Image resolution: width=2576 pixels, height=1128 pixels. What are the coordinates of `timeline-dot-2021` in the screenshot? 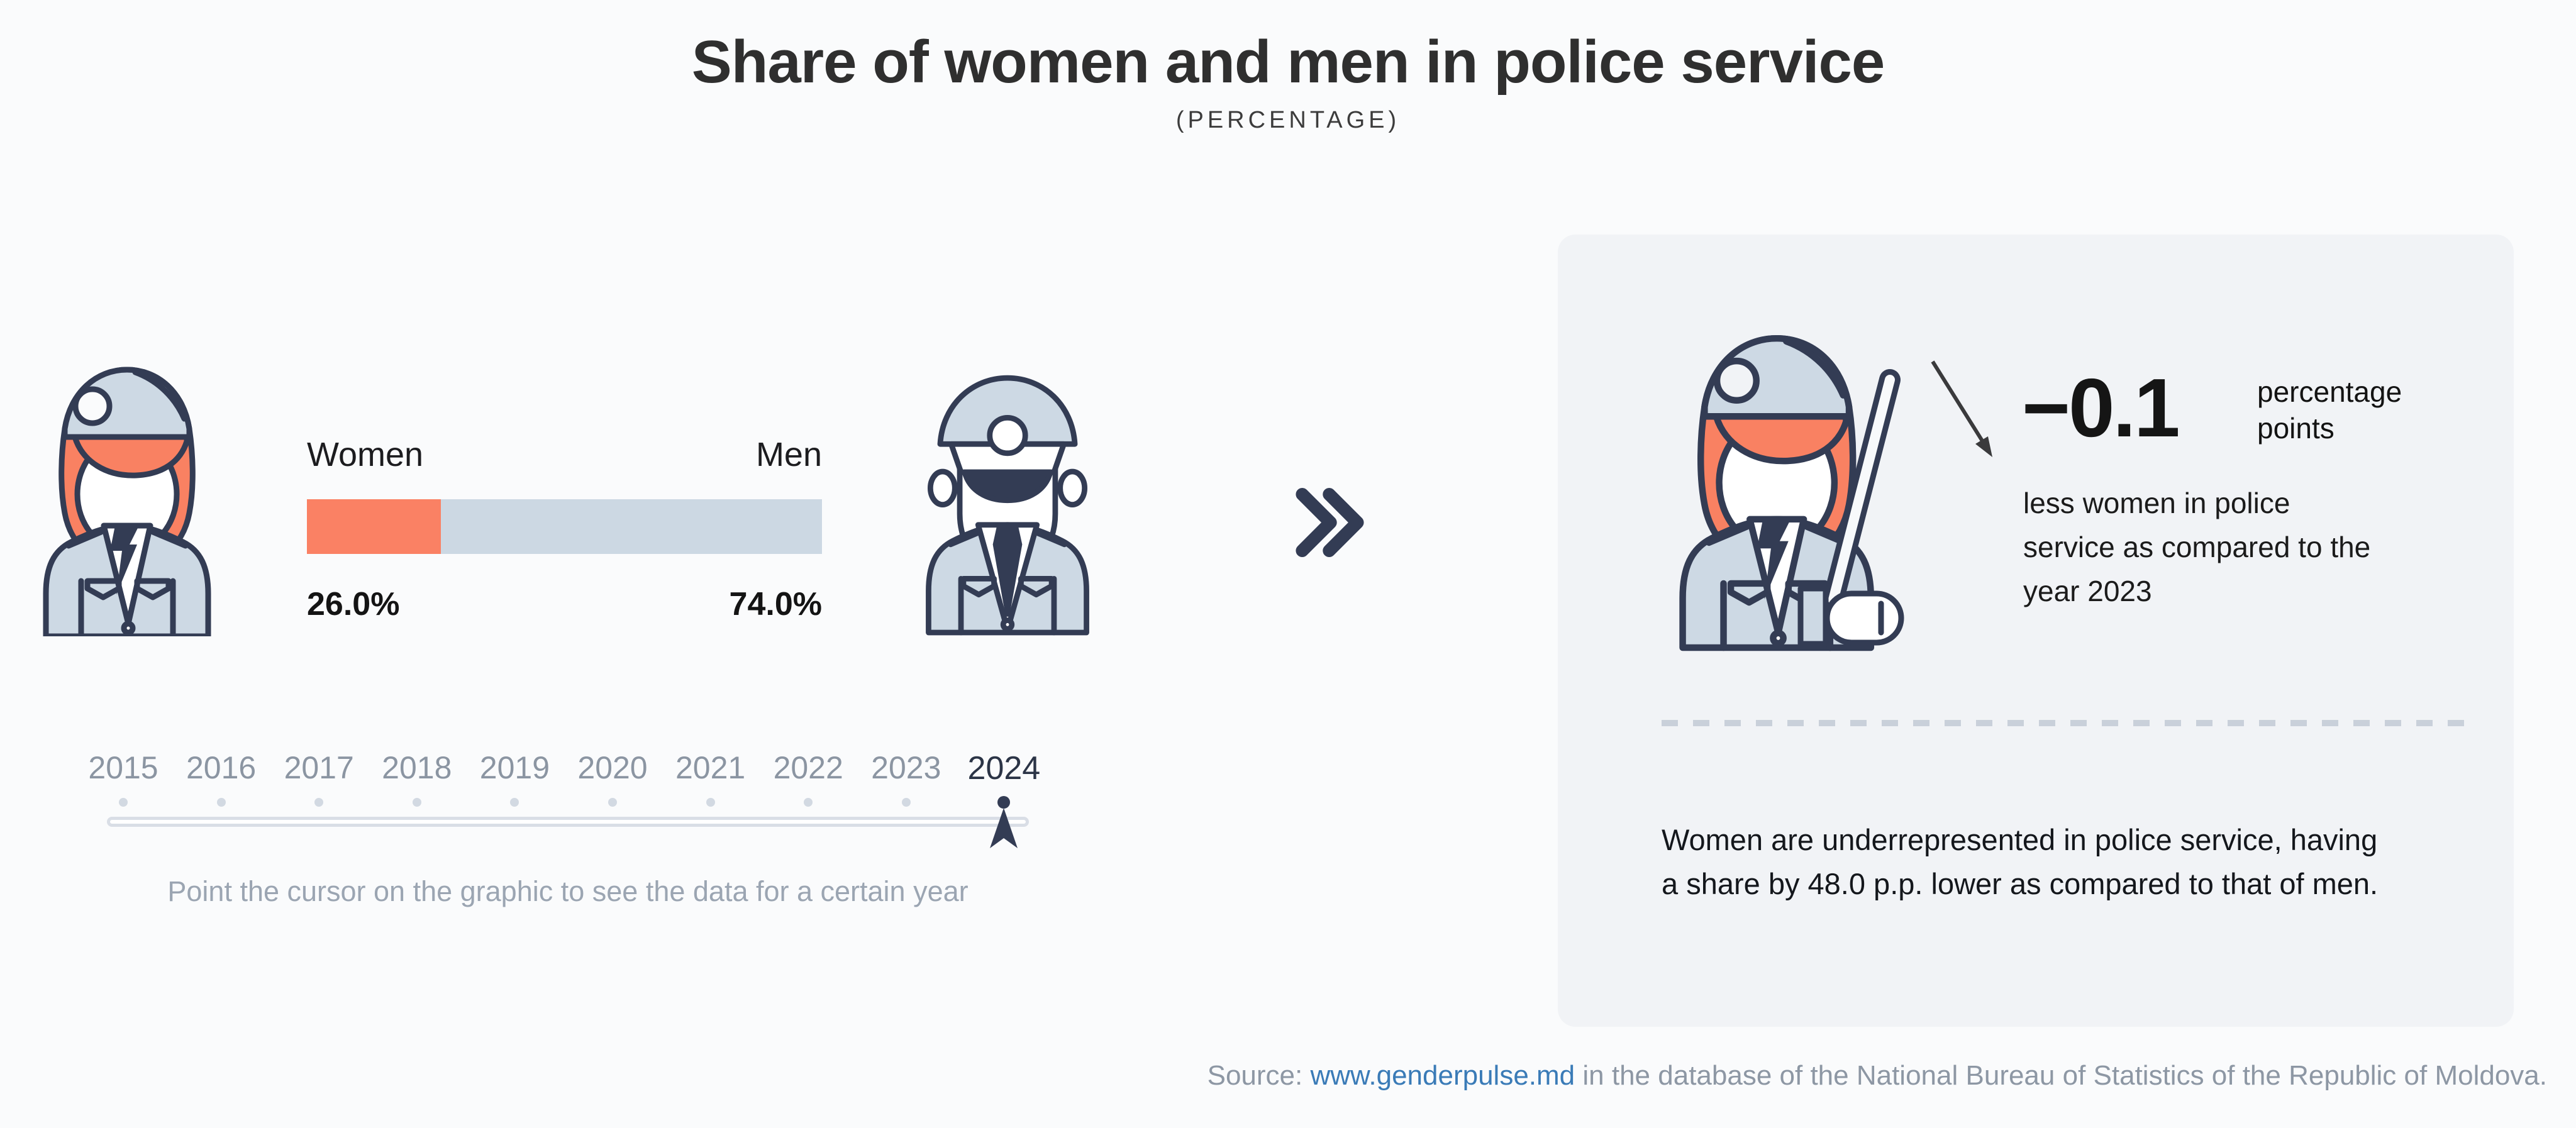 It's located at (710, 803).